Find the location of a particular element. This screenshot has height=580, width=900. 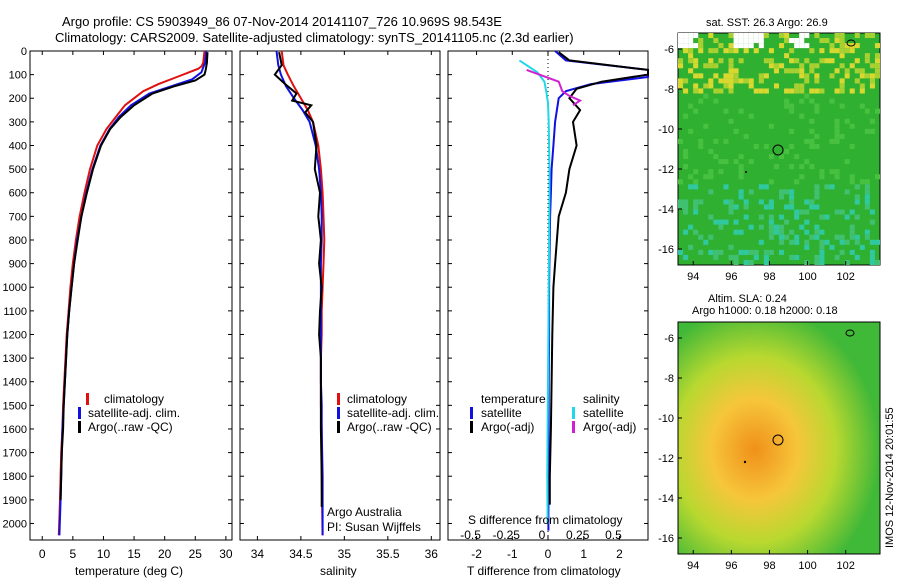

imos-watermark: IMOS 12-Nov-2014 20:01:55 is located at coordinates (890, 477).